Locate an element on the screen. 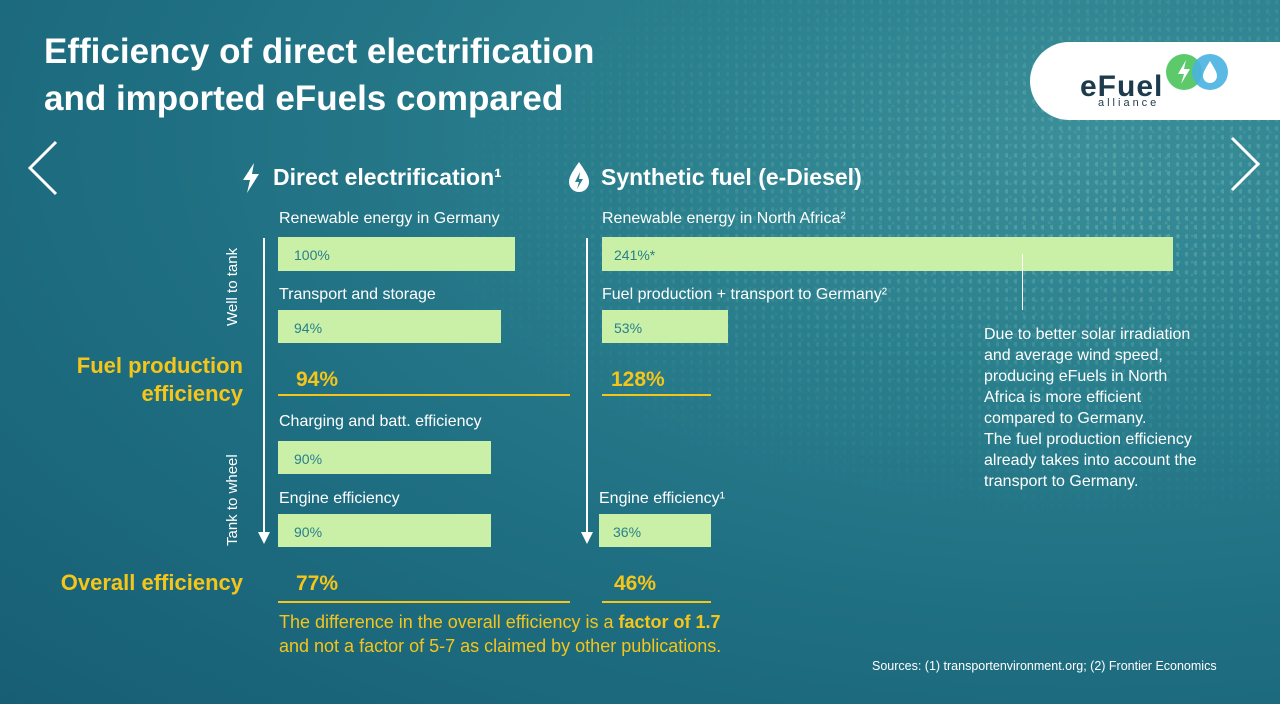 This screenshot has width=1280, height=704. direct-overall-value: 77% is located at coordinates (317, 583).